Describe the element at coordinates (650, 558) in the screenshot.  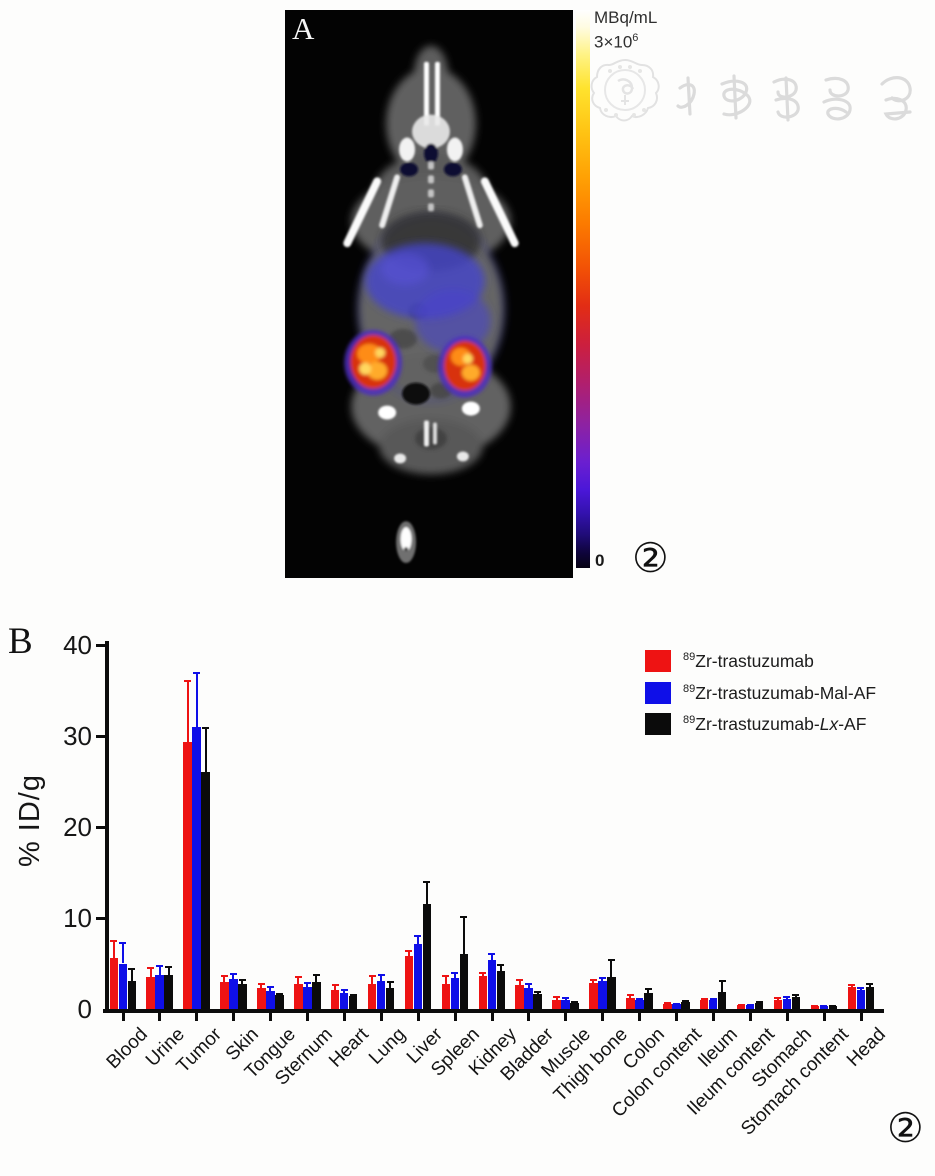
I see `panel-a-figure-number: ②` at that location.